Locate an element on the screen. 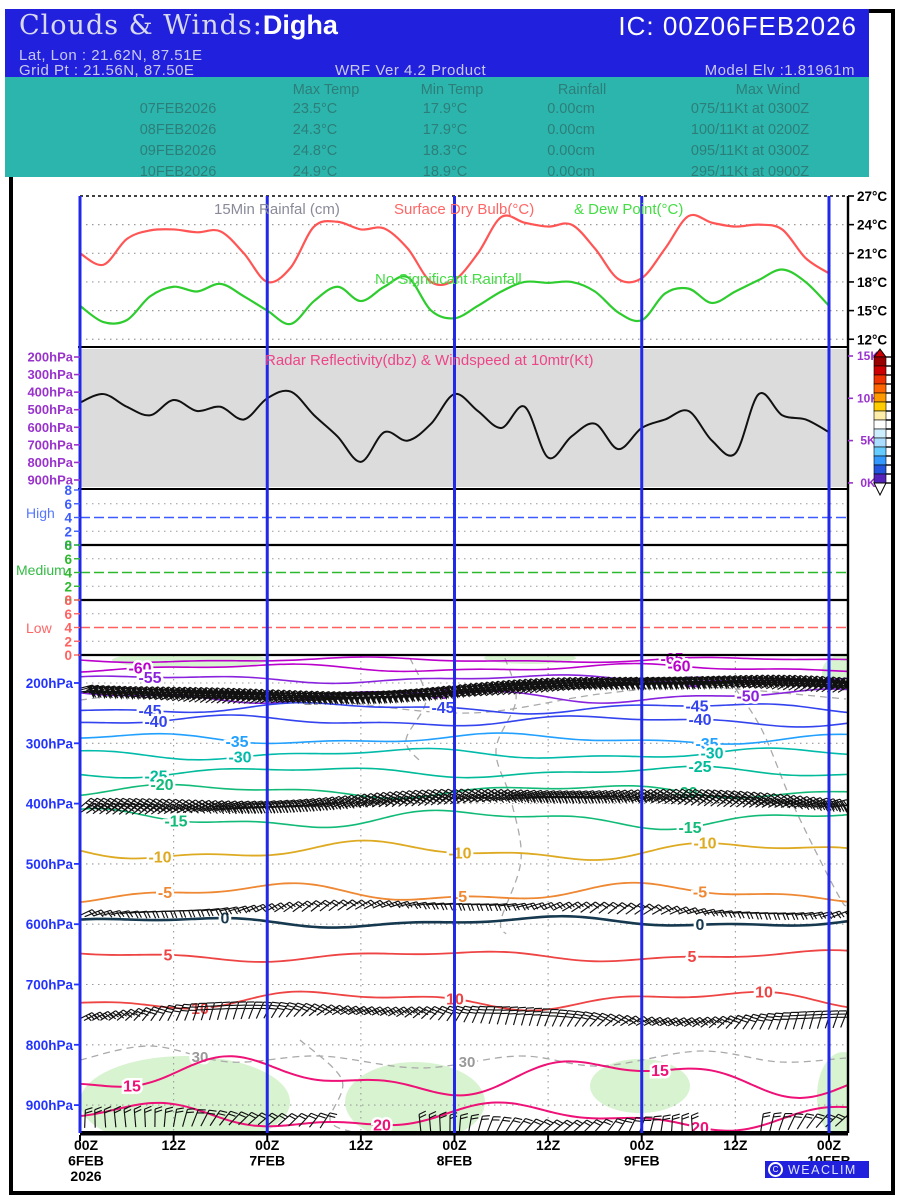 The image size is (900, 1200). xsection-pressure-label: 400hPa is located at coordinates (50, 804).